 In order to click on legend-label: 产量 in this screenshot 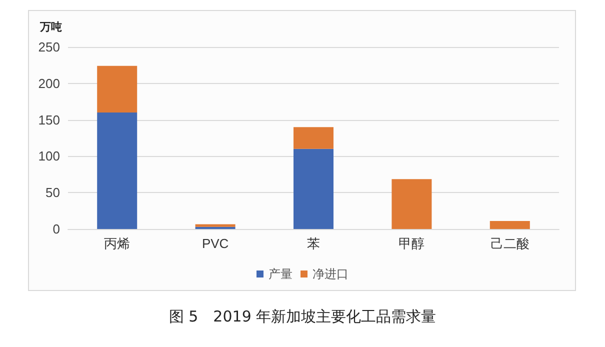, I will do `click(280, 274)`.